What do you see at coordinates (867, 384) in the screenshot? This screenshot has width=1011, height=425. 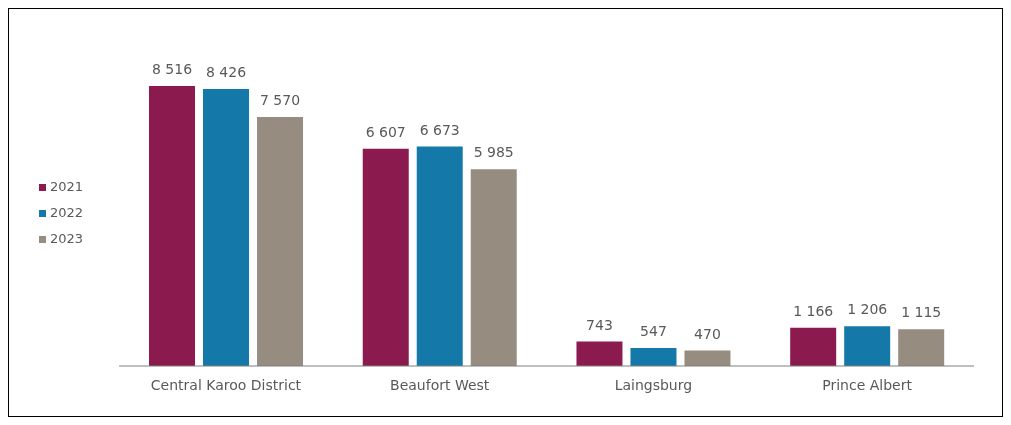 I see `x-tick-label: Prince Albert` at bounding box center [867, 384].